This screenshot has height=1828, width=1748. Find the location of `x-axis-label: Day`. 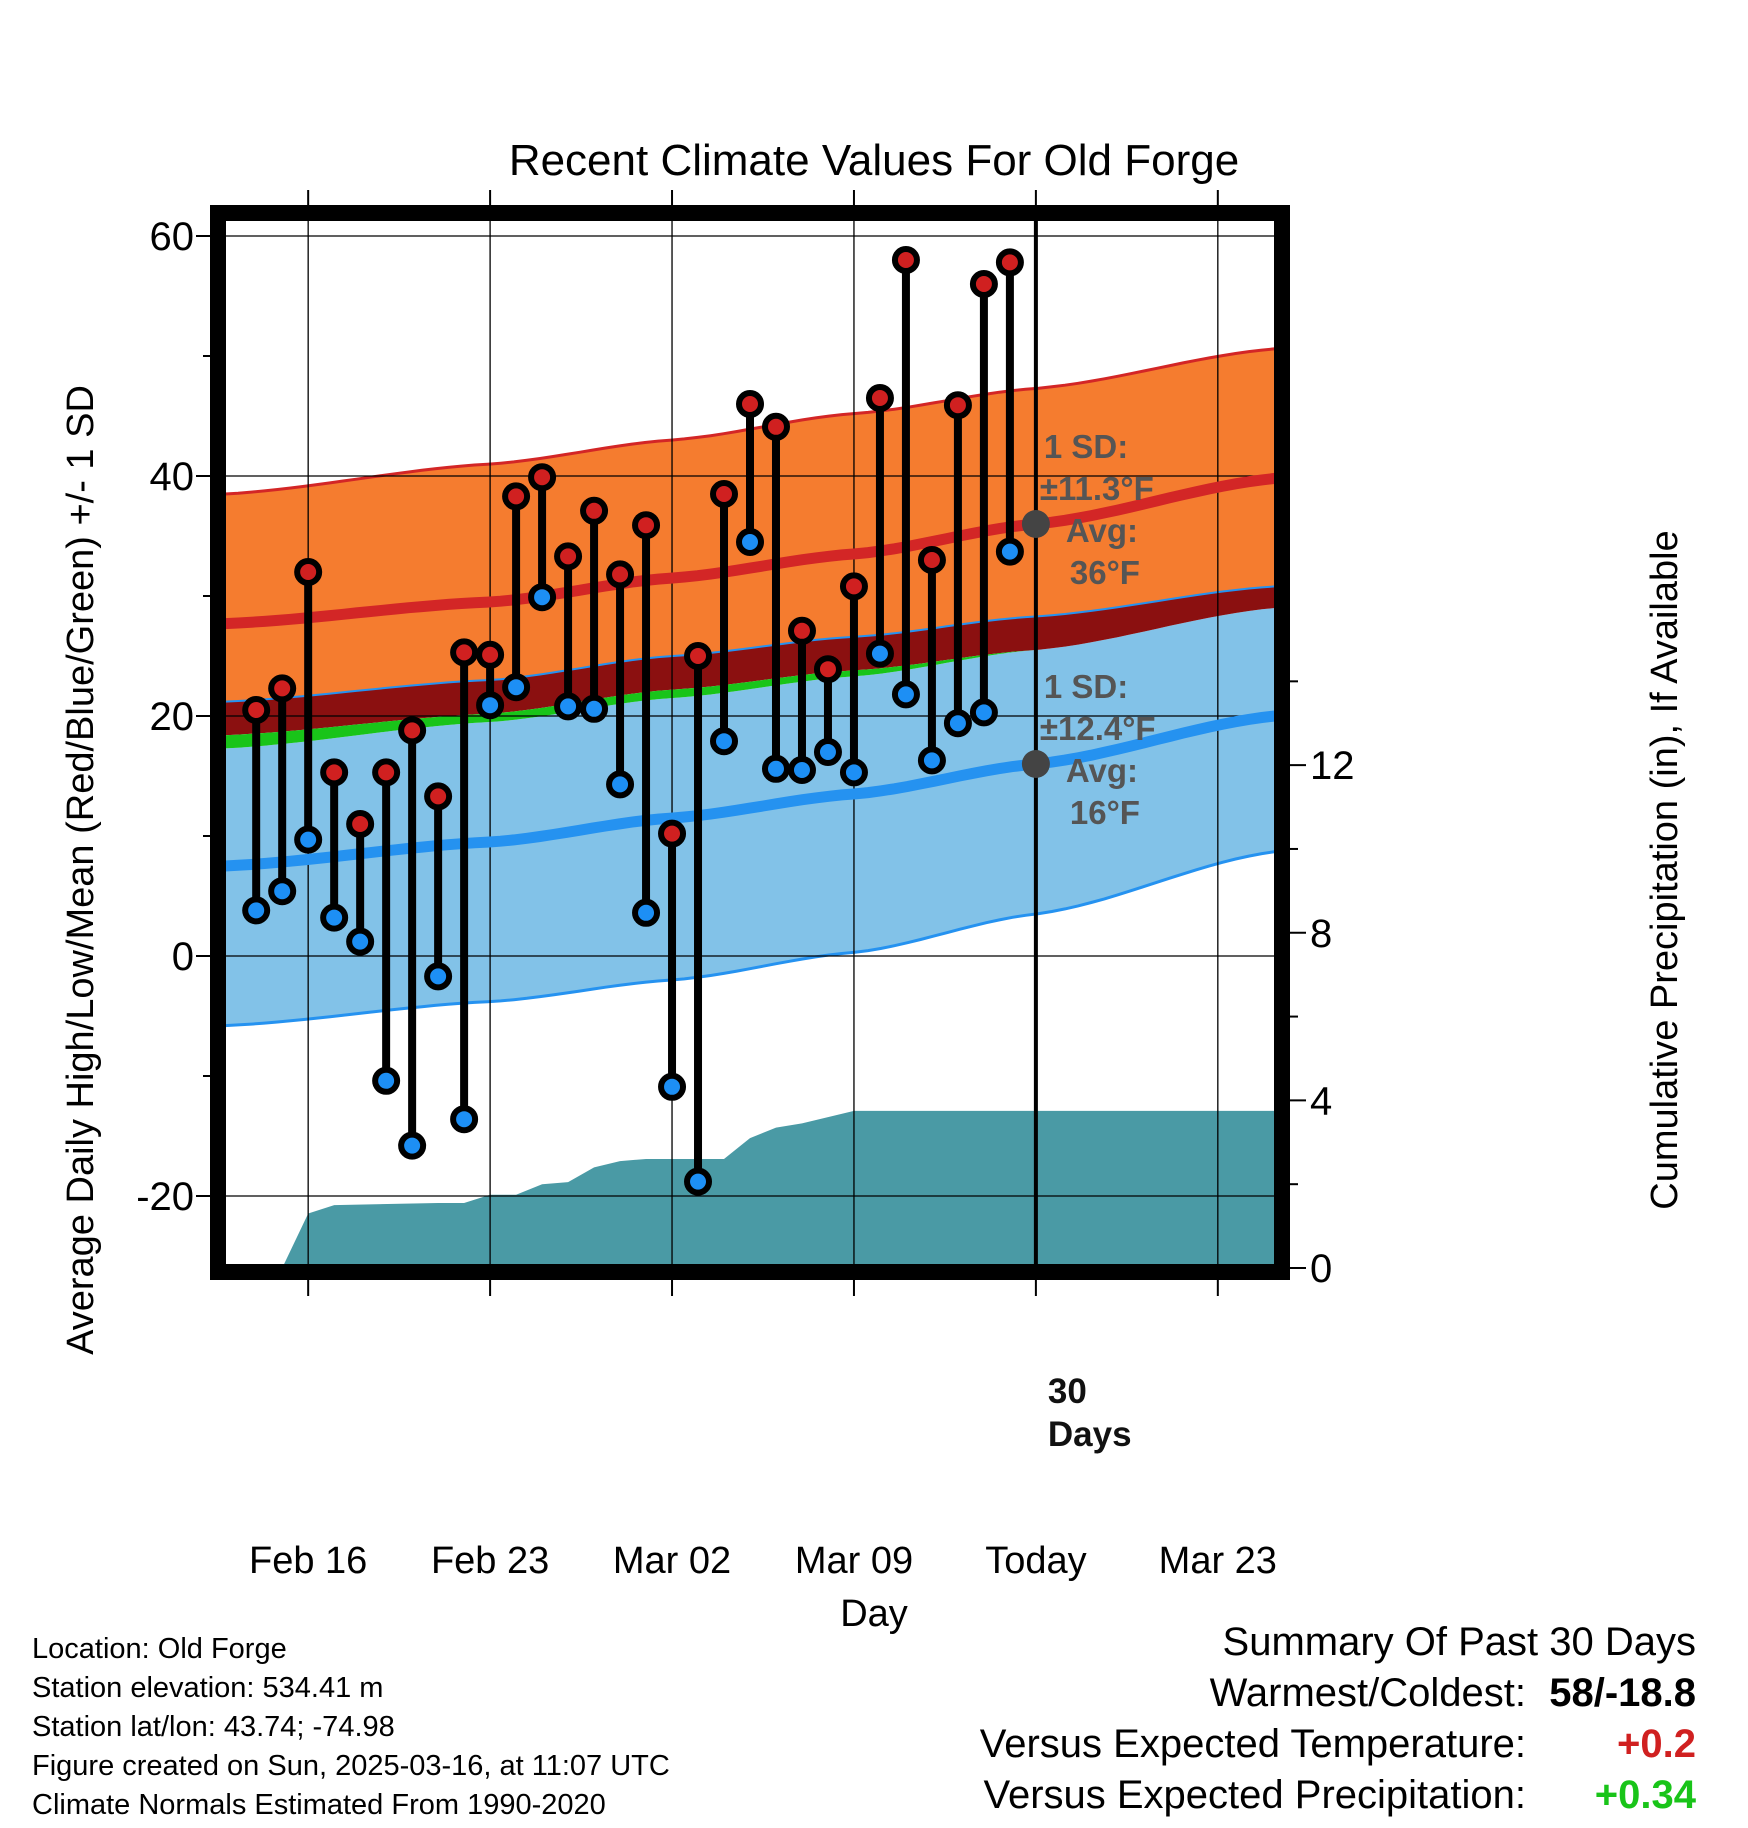

x-axis-label: Day is located at coordinates (874, 1614).